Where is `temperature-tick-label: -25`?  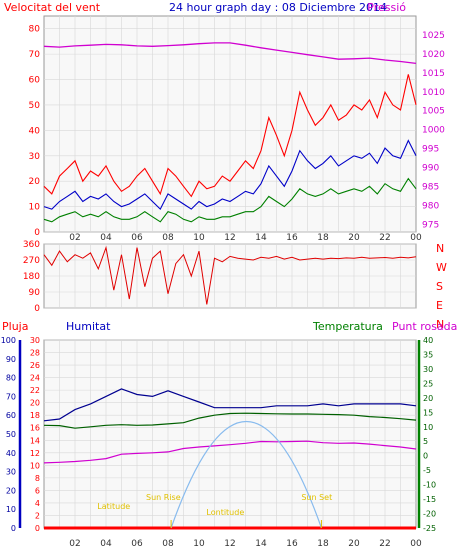
temperature-tick-label: -25 is located at coordinates (429, 528).